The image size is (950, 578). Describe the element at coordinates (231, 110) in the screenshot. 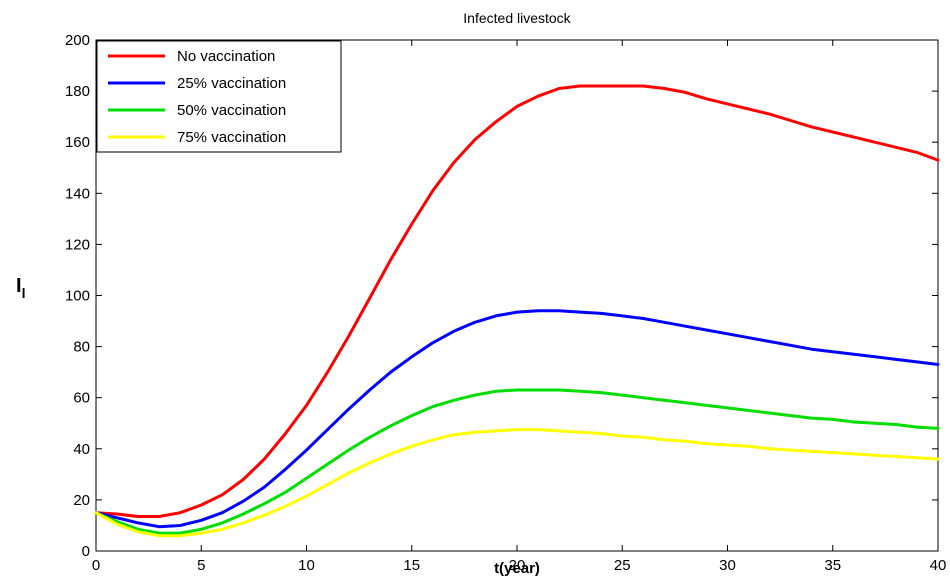

I see `legend-label: 50% vaccination` at that location.